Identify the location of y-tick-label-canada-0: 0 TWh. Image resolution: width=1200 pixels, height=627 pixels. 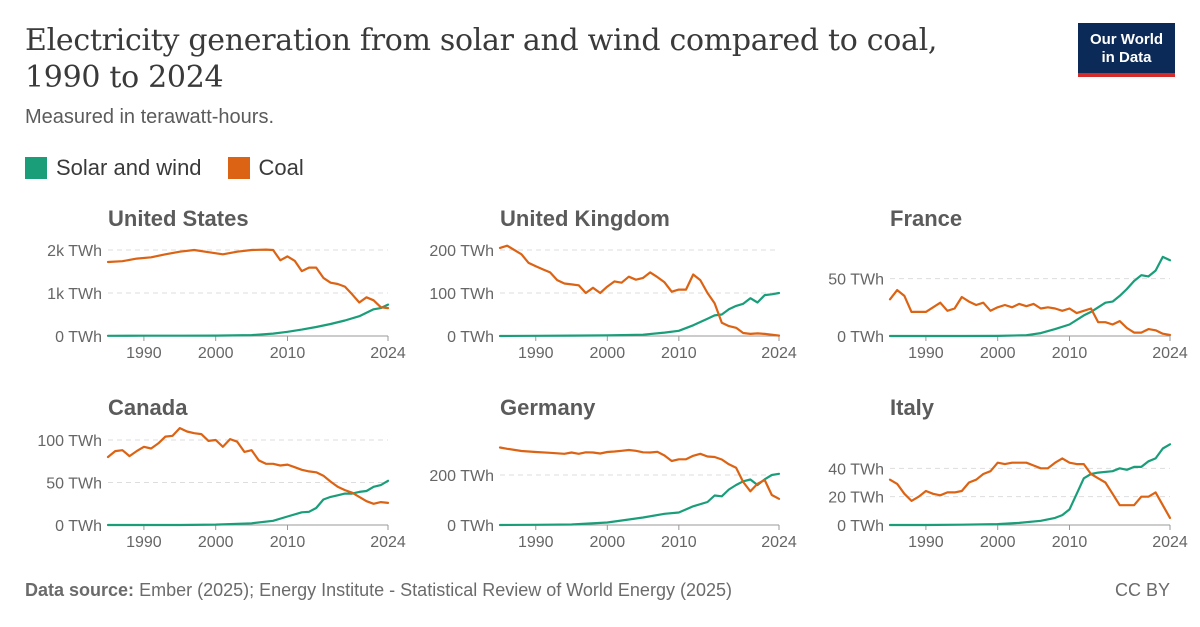
(78, 526).